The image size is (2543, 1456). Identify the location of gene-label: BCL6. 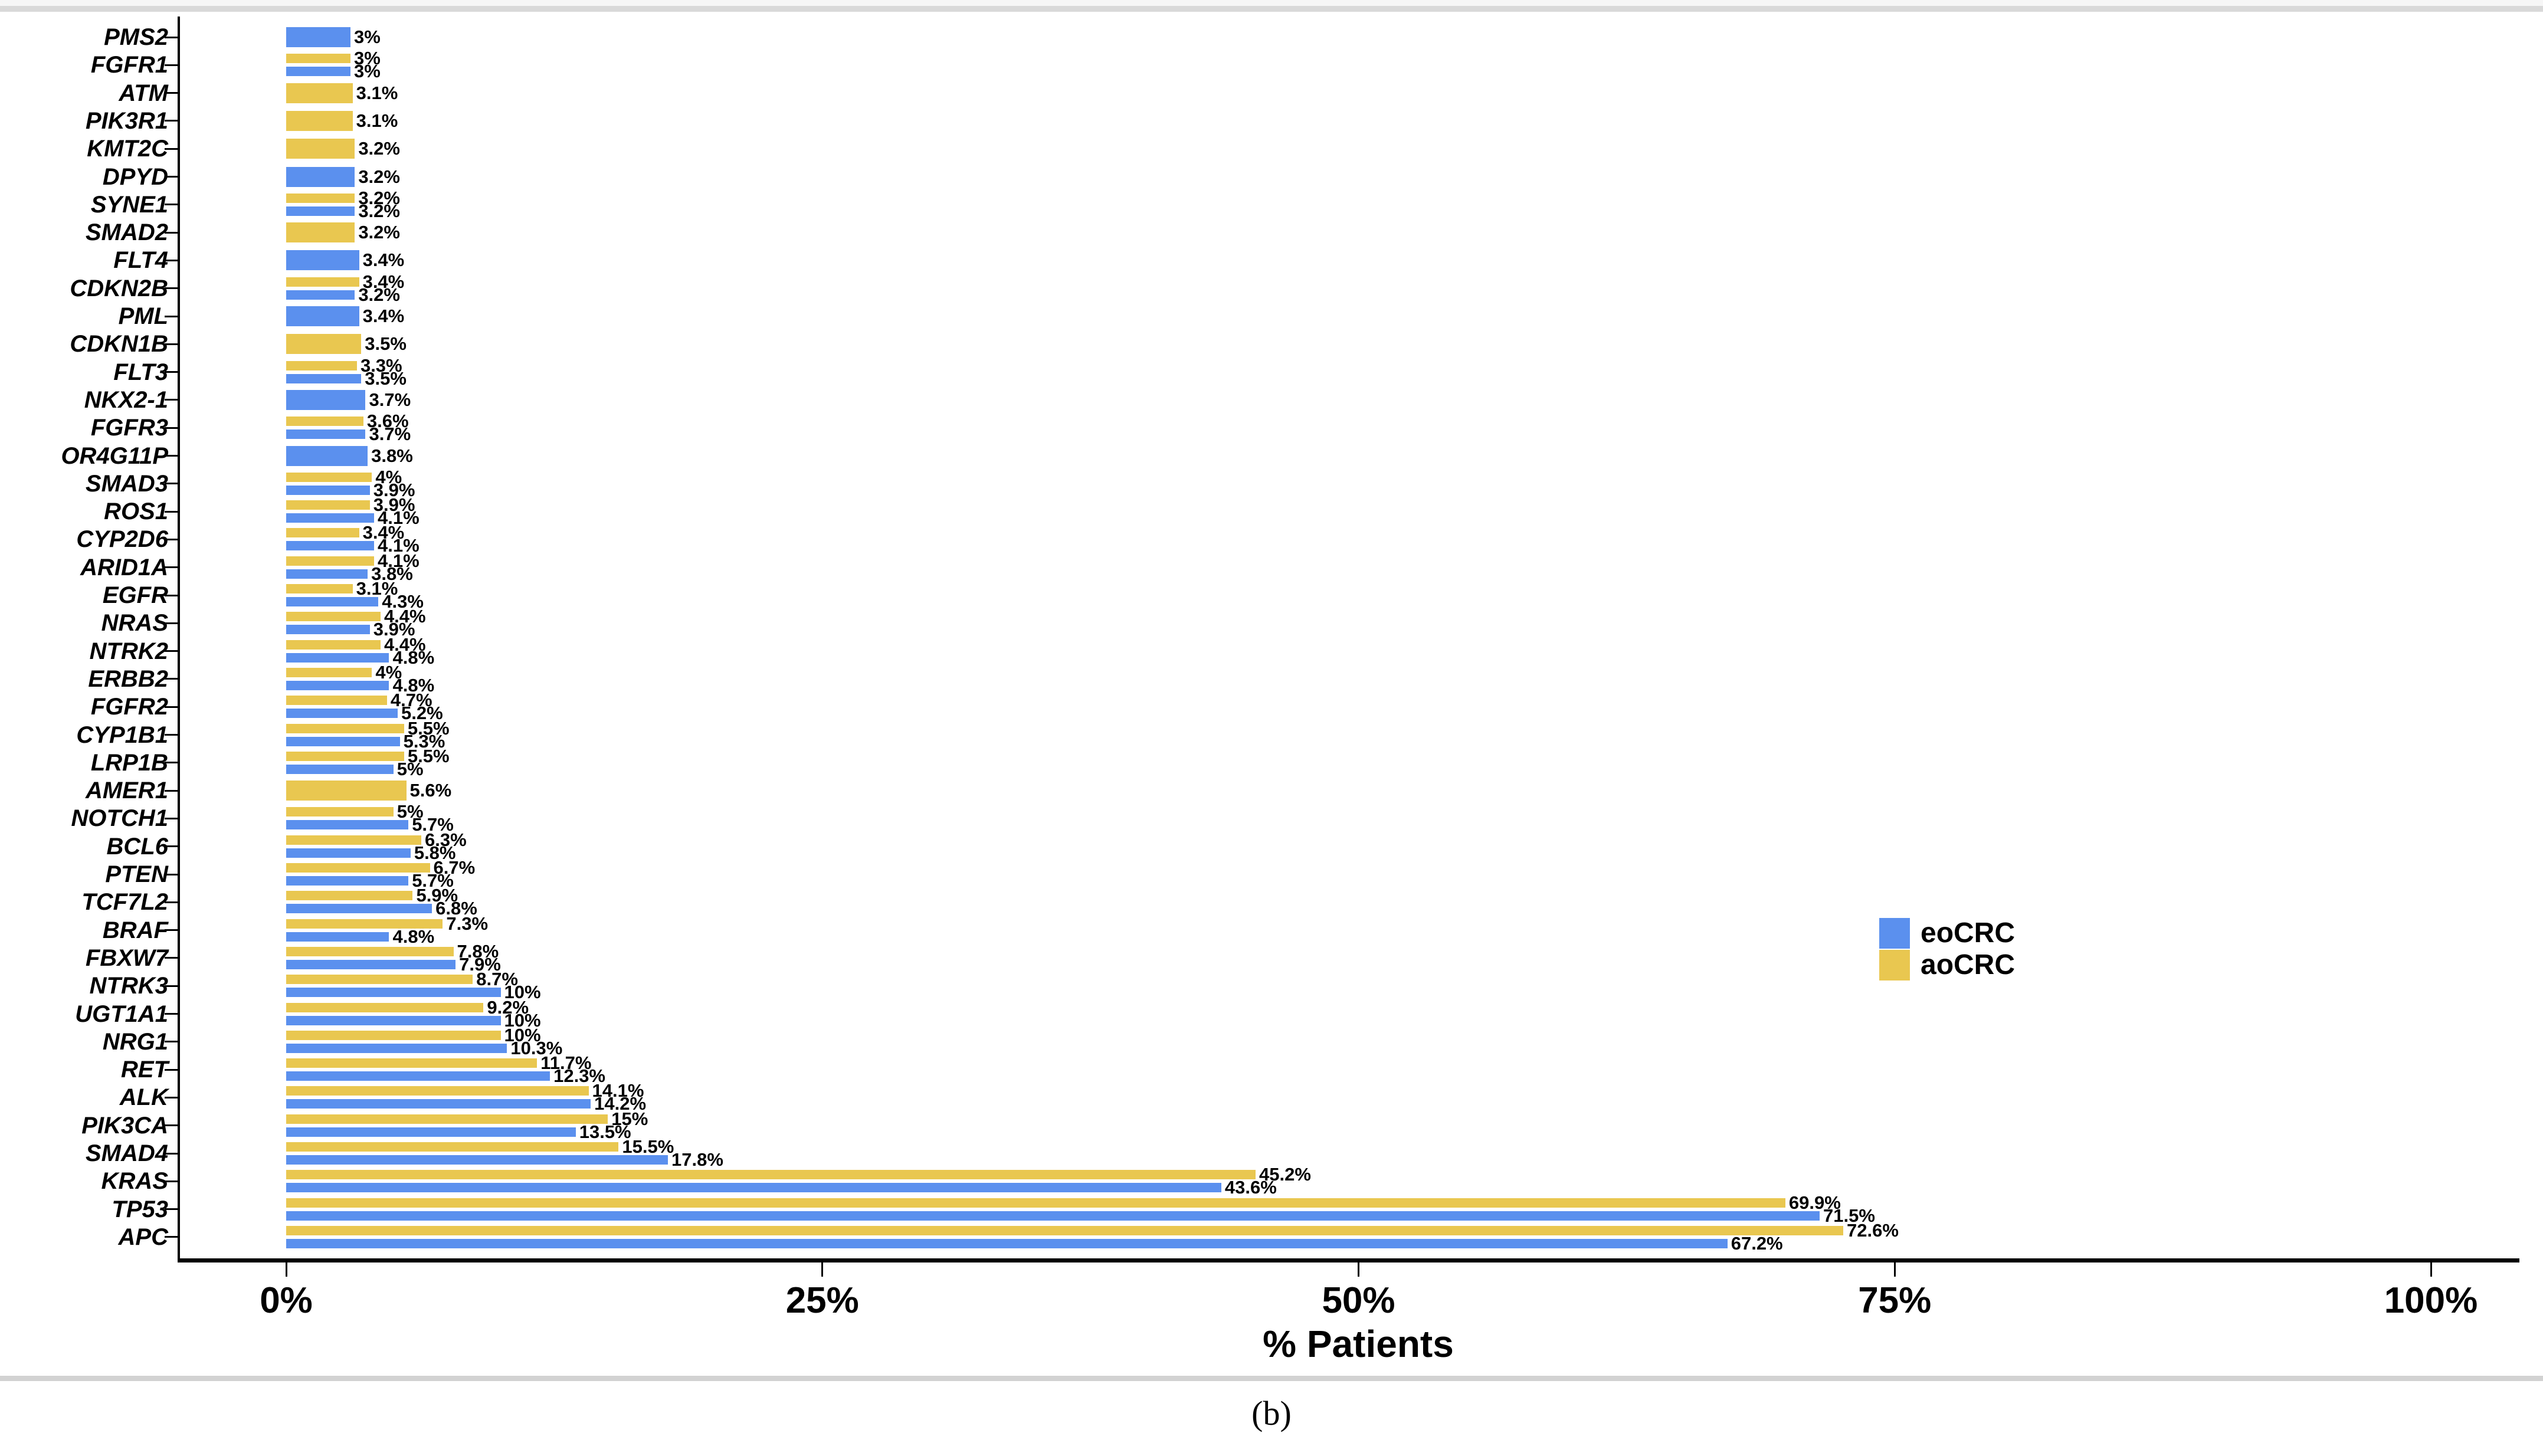
(137, 846).